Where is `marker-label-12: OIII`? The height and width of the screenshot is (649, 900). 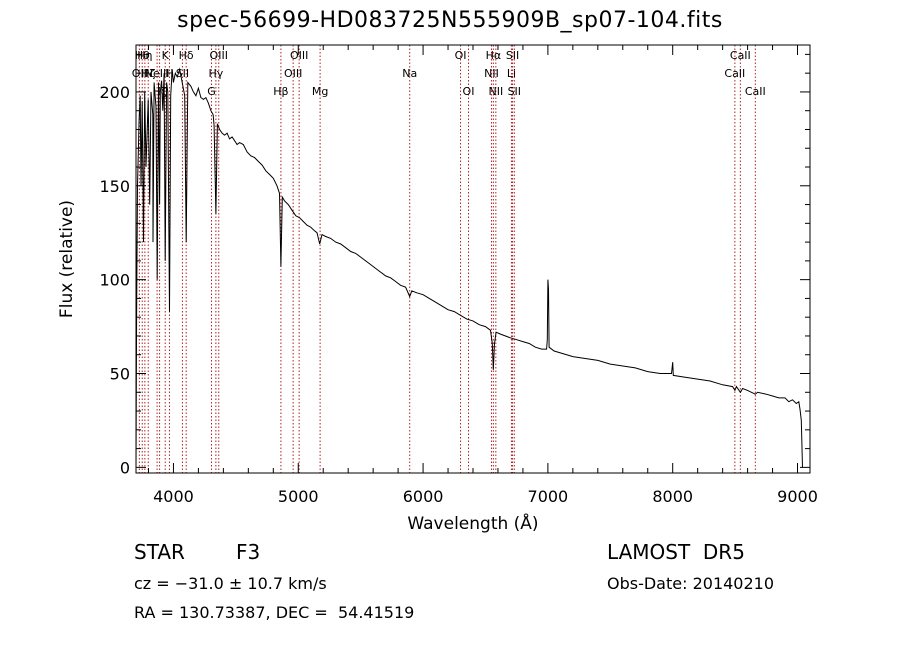 marker-label-12: OIII is located at coordinates (219, 55).